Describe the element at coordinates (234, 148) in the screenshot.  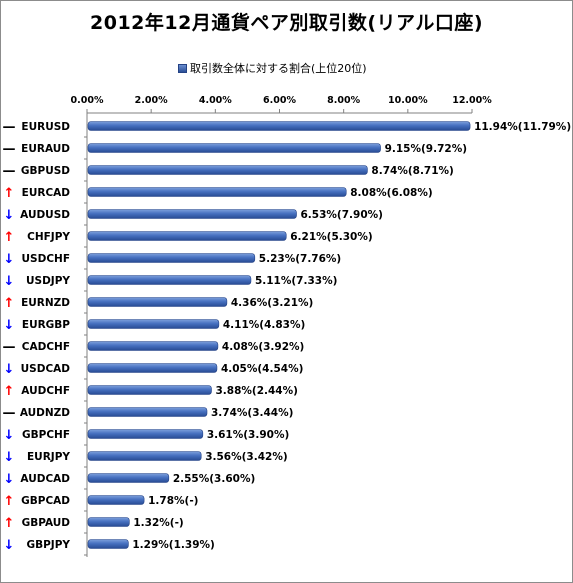
I see `bar-euraud` at that location.